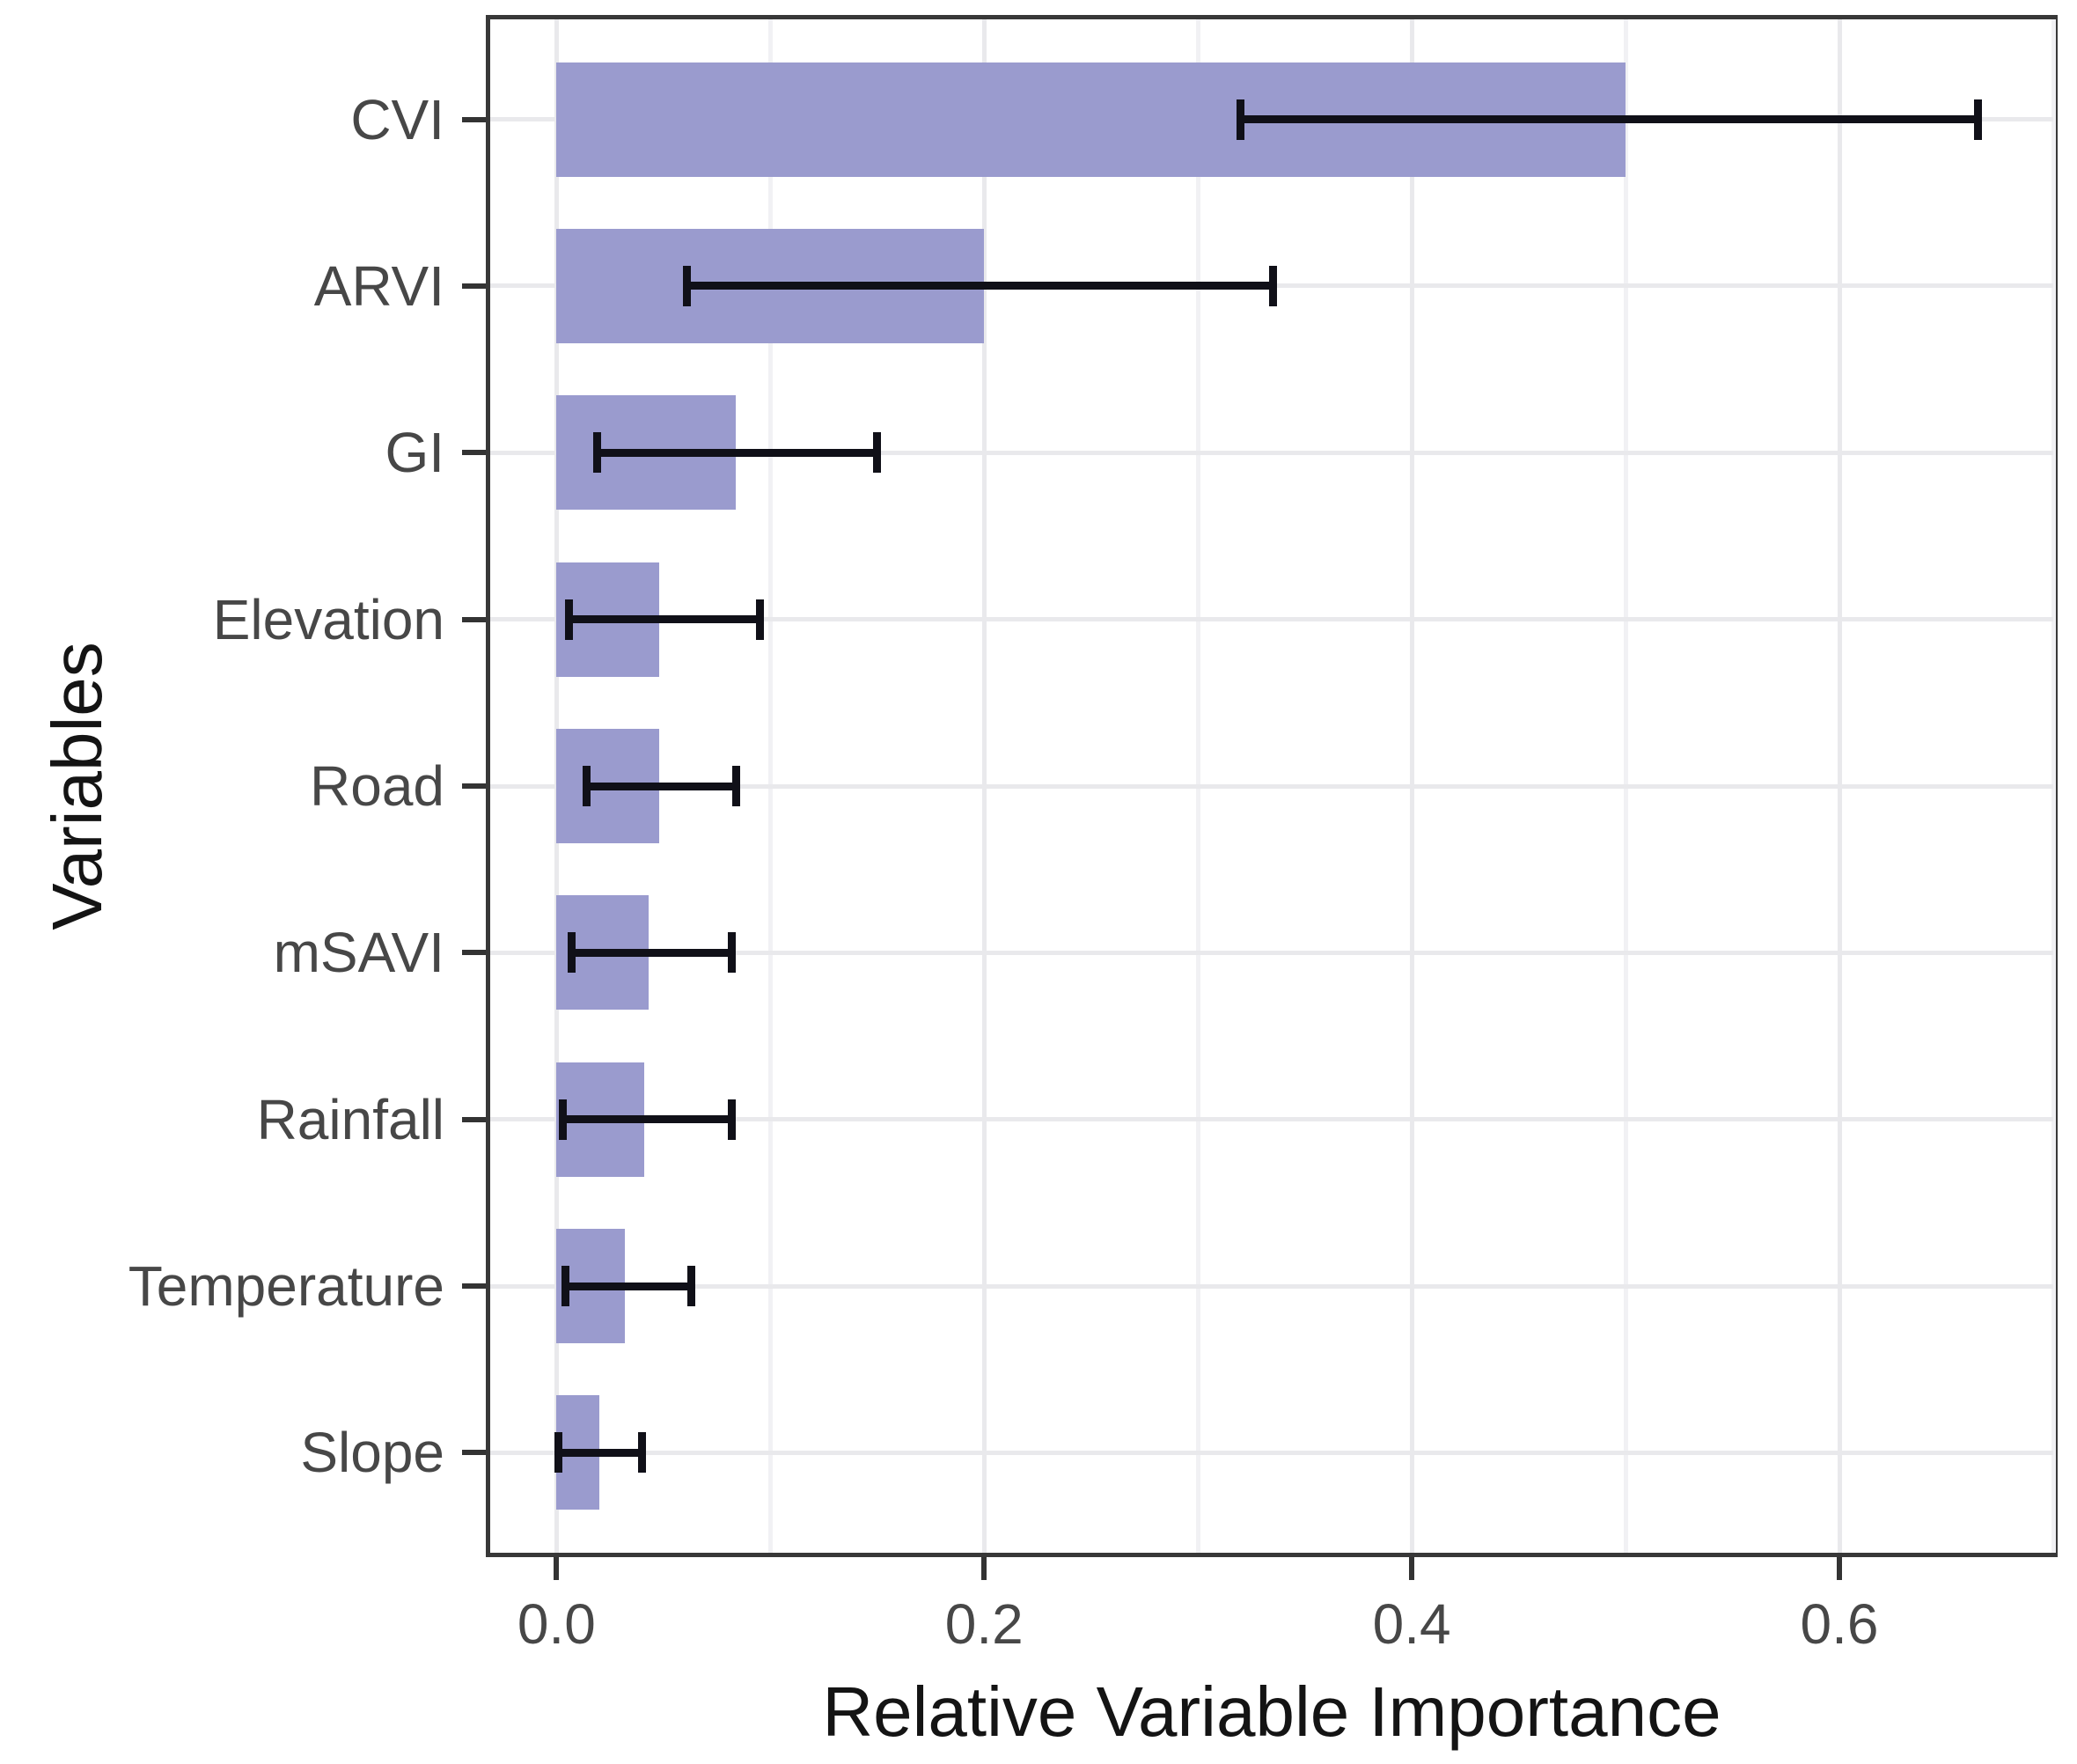 This screenshot has width=2077, height=1764. I want to click on error-bar-temperature, so click(628, 1286).